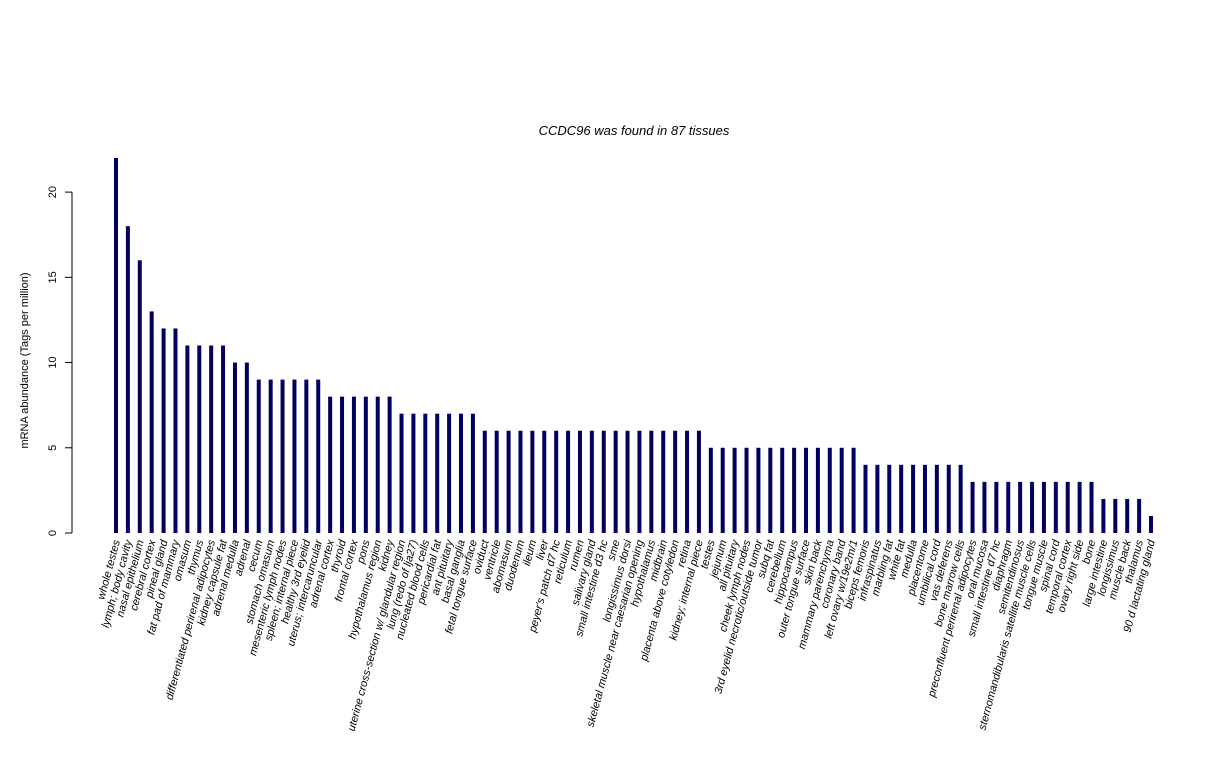 This screenshot has height=768, width=1224. Describe the element at coordinates (634, 130) in the screenshot. I see `chart-title: CCDC96 was found in 87 tissues` at that location.